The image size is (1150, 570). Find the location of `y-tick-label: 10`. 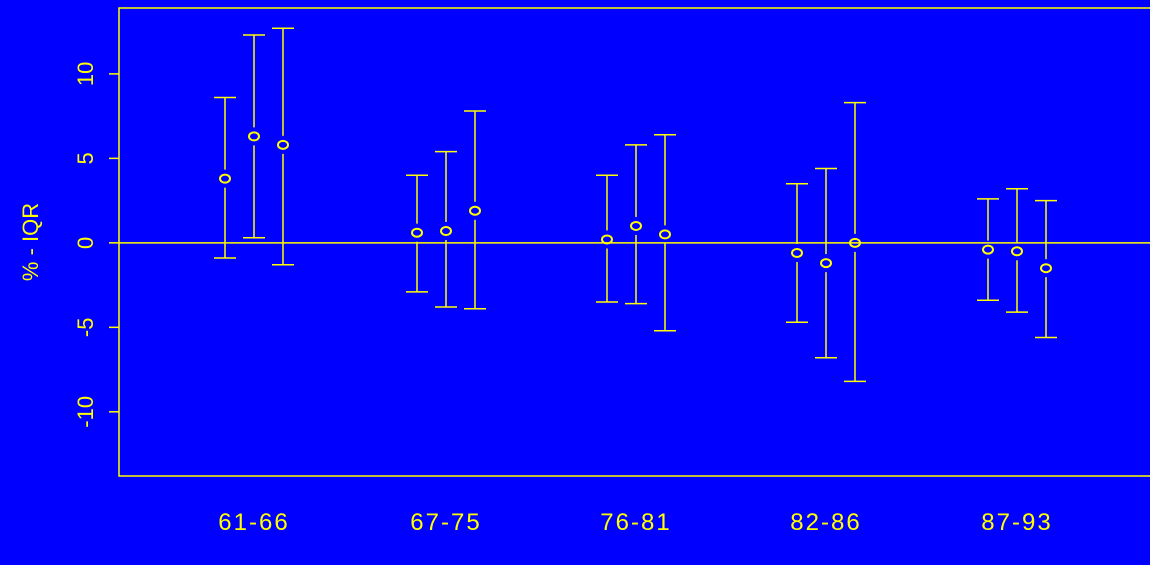

y-tick-label: 10 is located at coordinates (85, 74).